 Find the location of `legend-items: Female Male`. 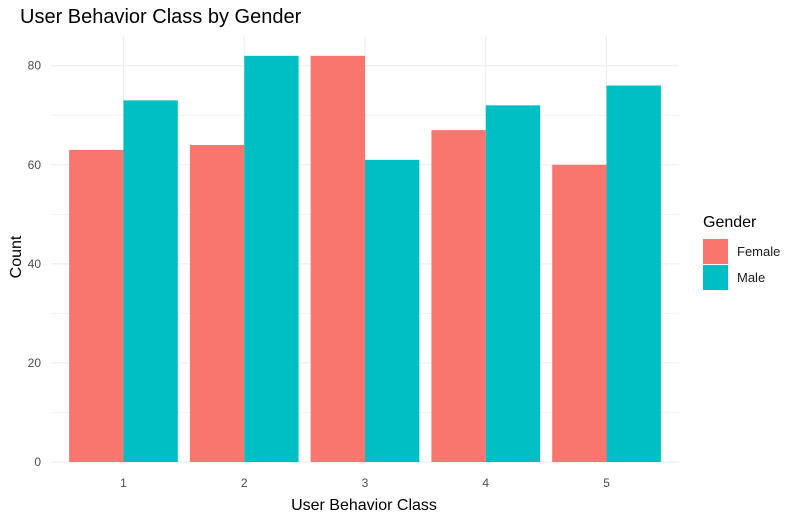

legend-items: Female Male is located at coordinates (741, 264).